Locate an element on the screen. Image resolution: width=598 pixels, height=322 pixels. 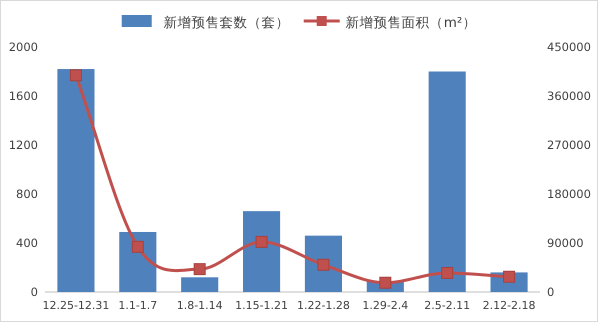
y-tick-label: 0 is located at coordinates (34, 292).